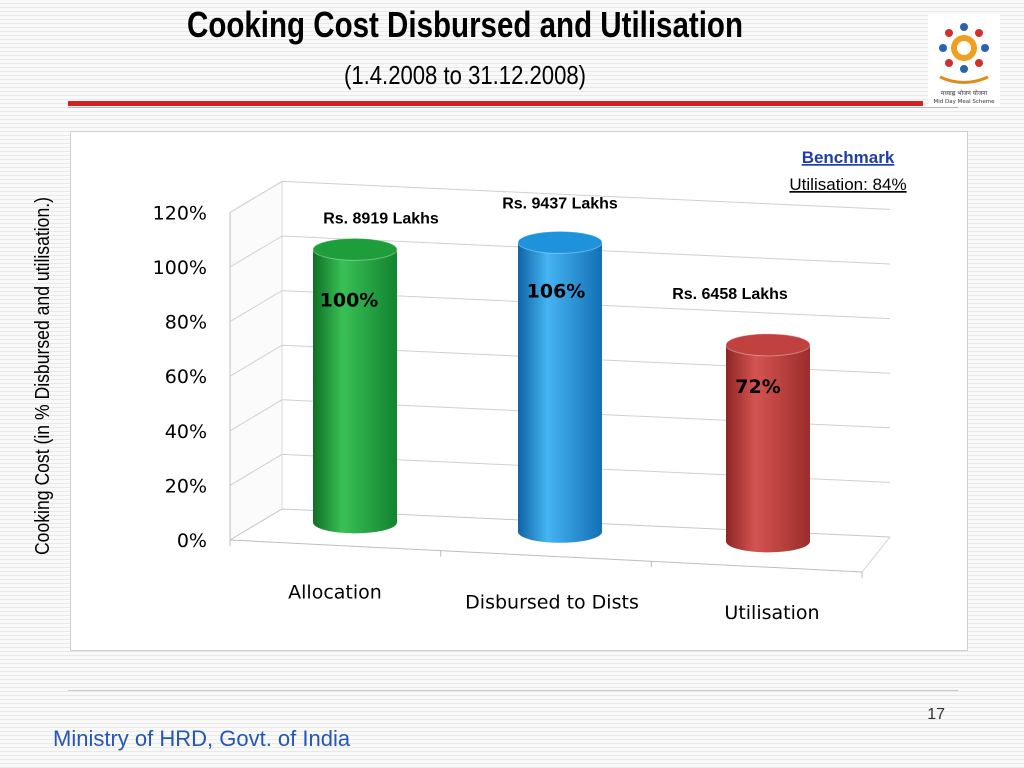  What do you see at coordinates (186, 432) in the screenshot?
I see `y-tick-label: 40%` at bounding box center [186, 432].